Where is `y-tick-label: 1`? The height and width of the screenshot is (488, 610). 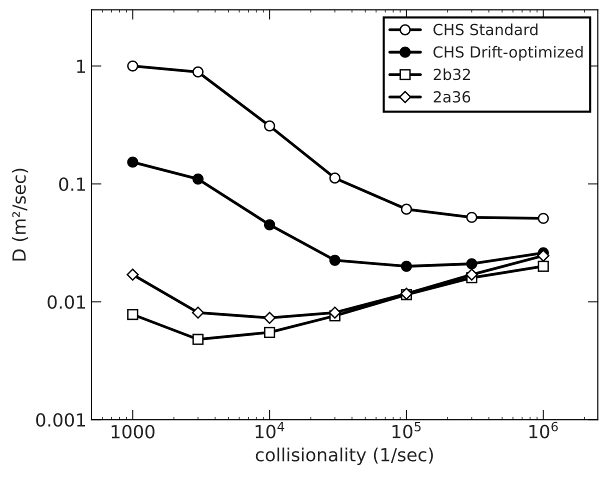 y-tick-label: 1 is located at coordinates (81, 66).